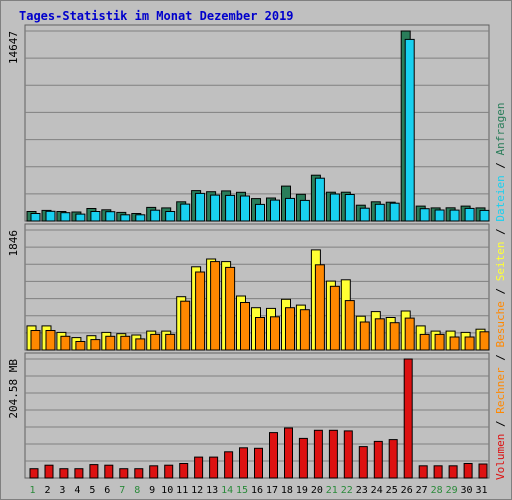 The width and height of the screenshot is (512, 500). I want to click on x-tick-label: 13, so click(212, 490).